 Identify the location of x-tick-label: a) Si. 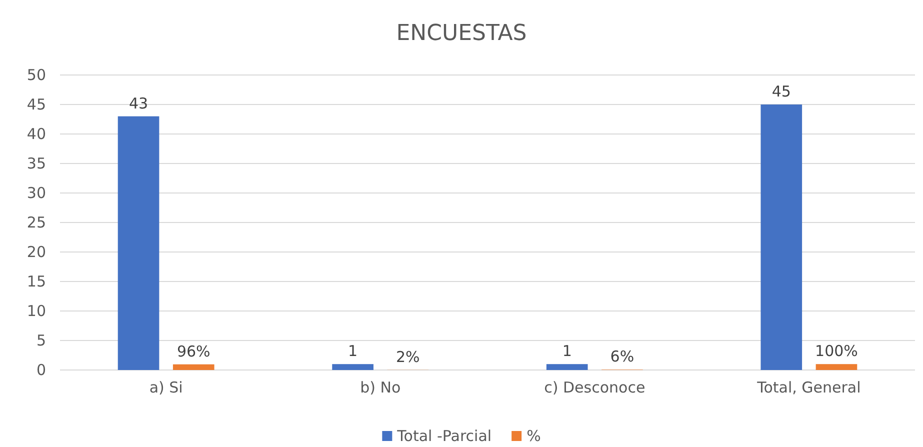
(166, 387).